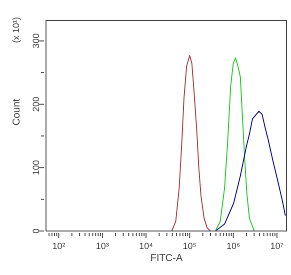  What do you see at coordinates (59, 246) in the screenshot?
I see `x-tick-label: 10²` at bounding box center [59, 246].